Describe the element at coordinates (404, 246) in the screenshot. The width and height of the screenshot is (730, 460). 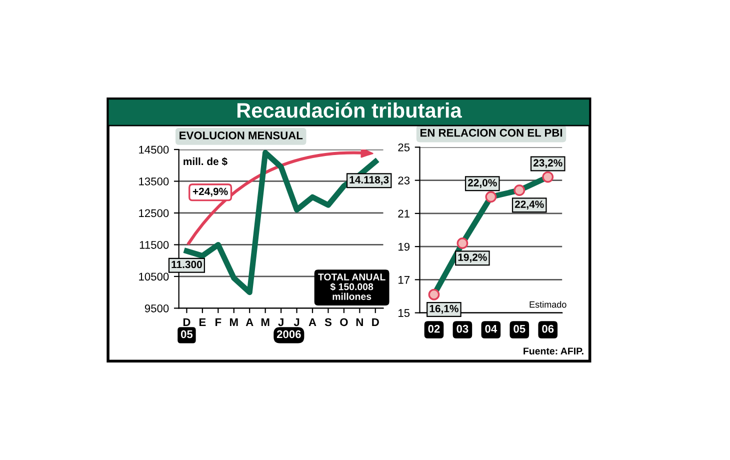
I see `y-tick-label: 19` at that location.